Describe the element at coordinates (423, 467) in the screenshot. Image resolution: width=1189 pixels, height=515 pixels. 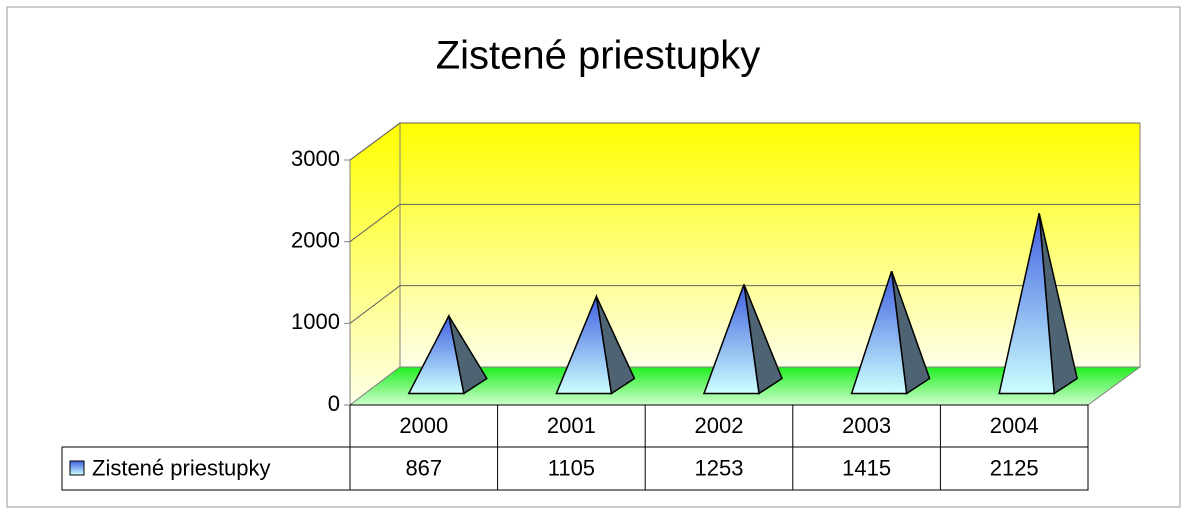
I see `table-value: 867` at that location.